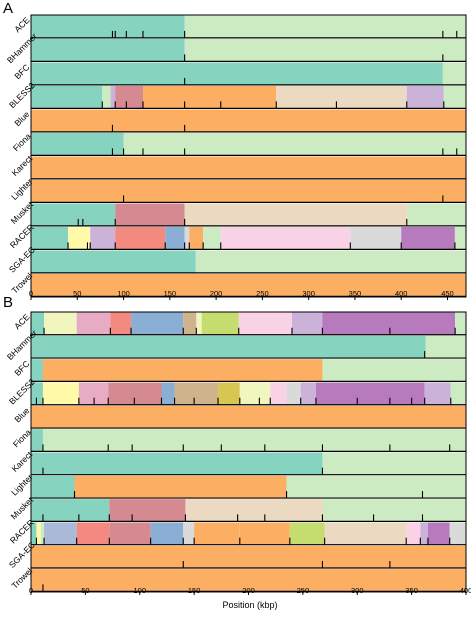 This screenshot has width=471, height=619. What do you see at coordinates (248, 215) in the screenshot?
I see `track-musket` at bounding box center [248, 215].